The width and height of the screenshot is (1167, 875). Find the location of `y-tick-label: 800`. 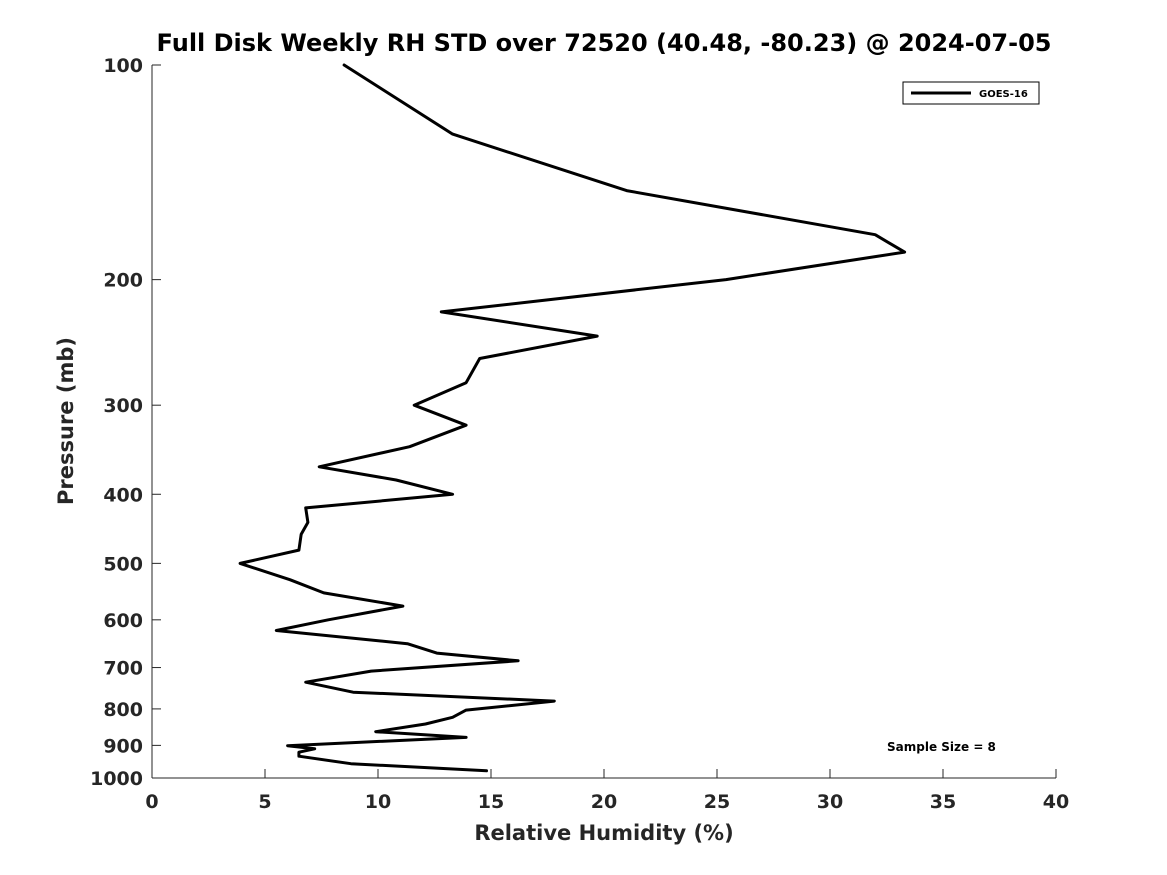

y-tick-label: 800 is located at coordinates (123, 710).